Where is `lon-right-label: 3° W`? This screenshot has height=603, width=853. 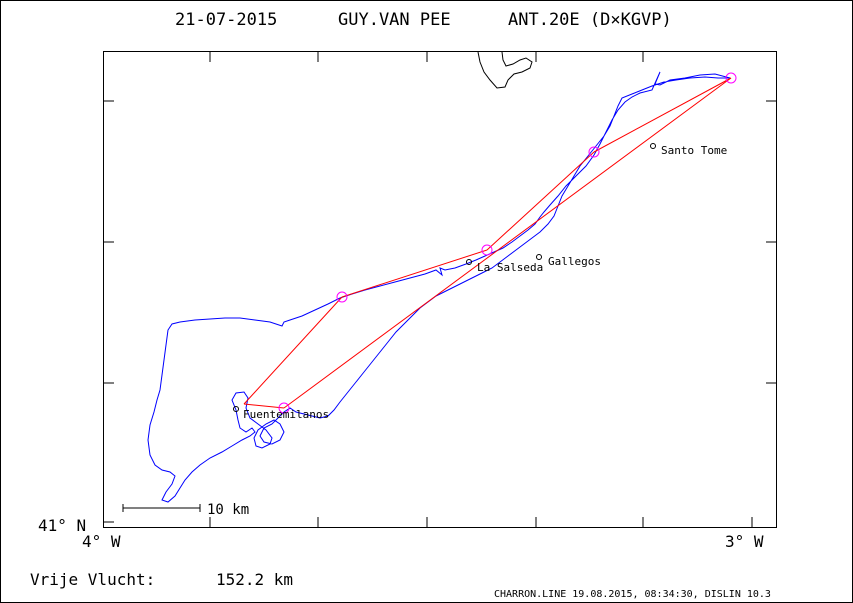
lon-right-label: 3° W is located at coordinates (744, 541).